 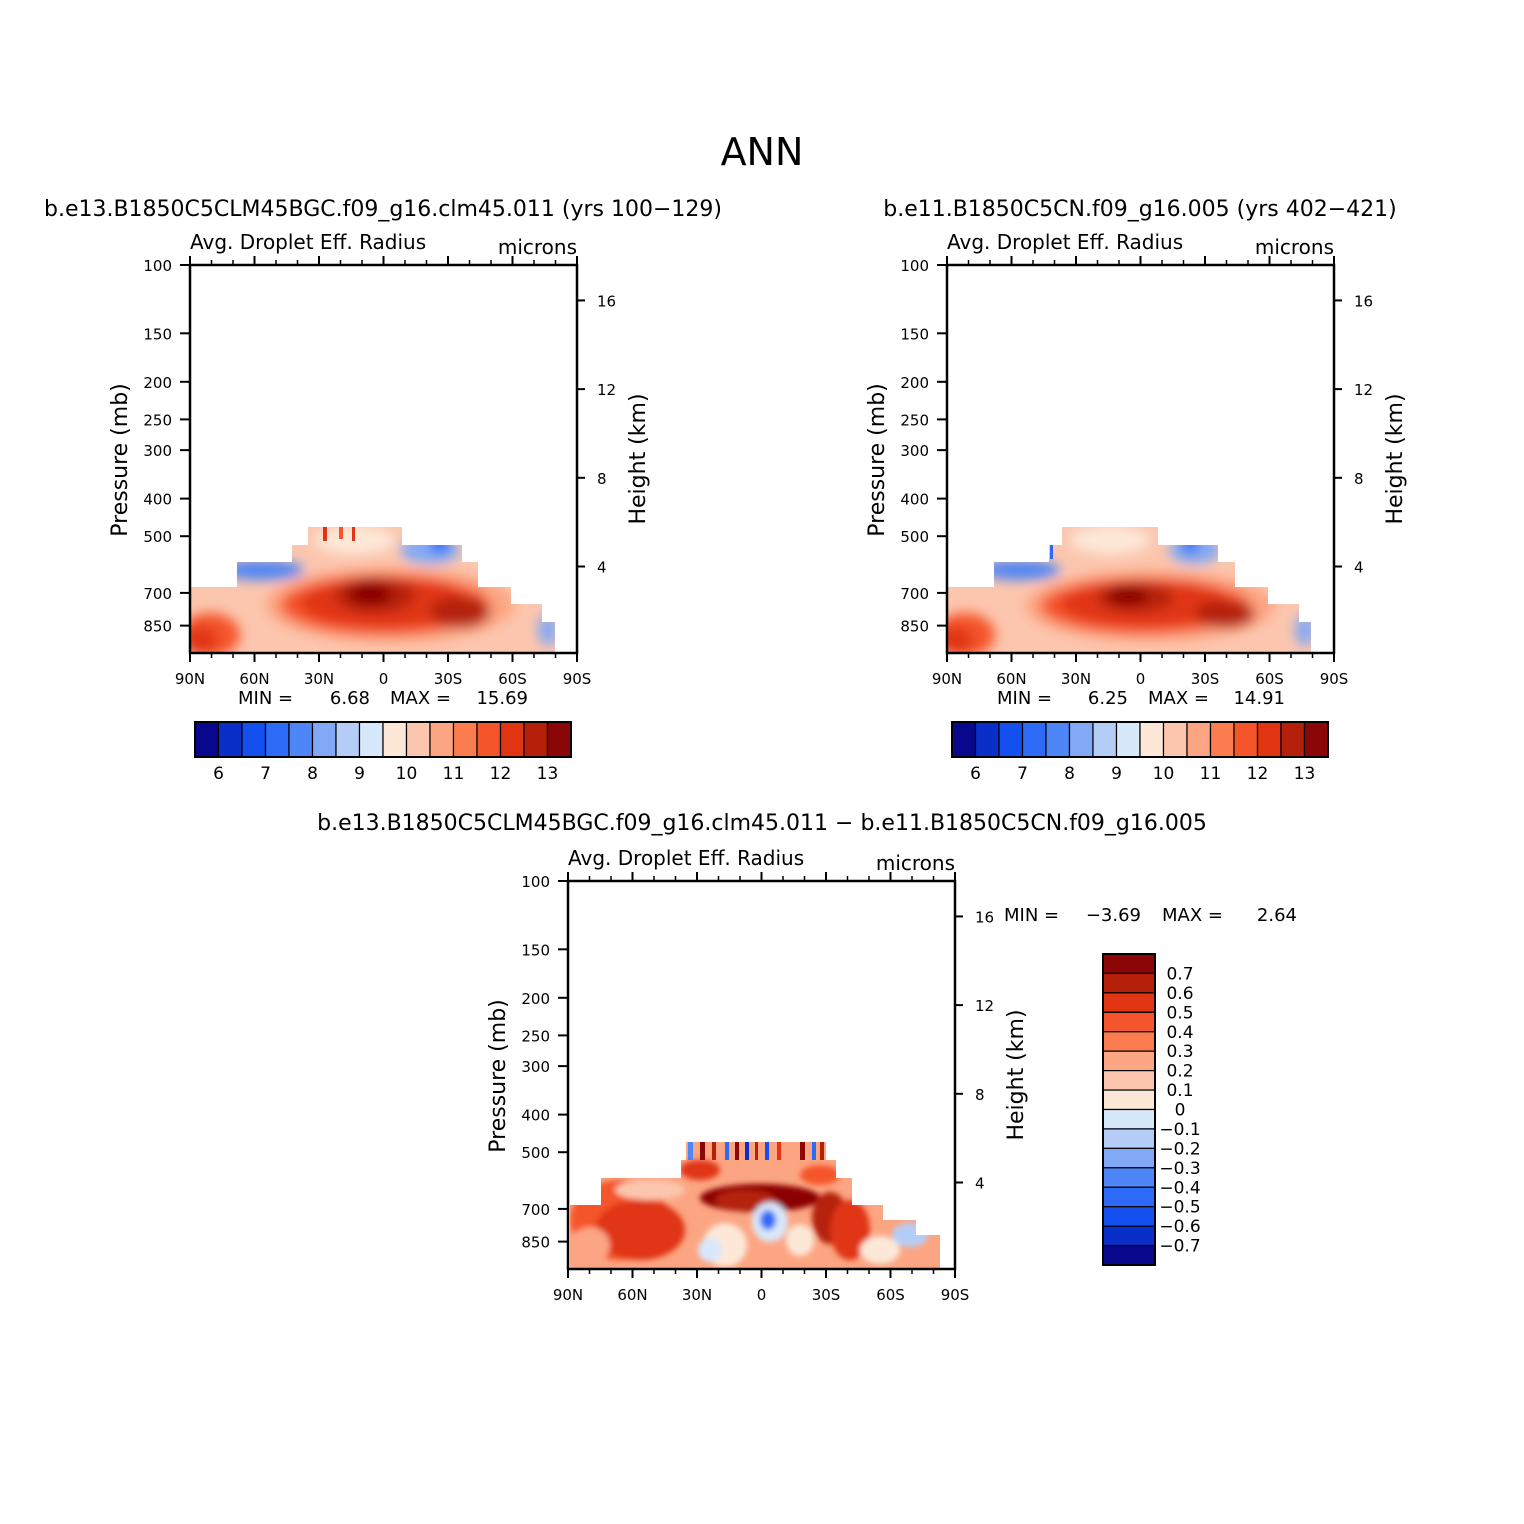 What do you see at coordinates (254, 679) in the screenshot?
I see `x-tick-label: 60N` at bounding box center [254, 679].